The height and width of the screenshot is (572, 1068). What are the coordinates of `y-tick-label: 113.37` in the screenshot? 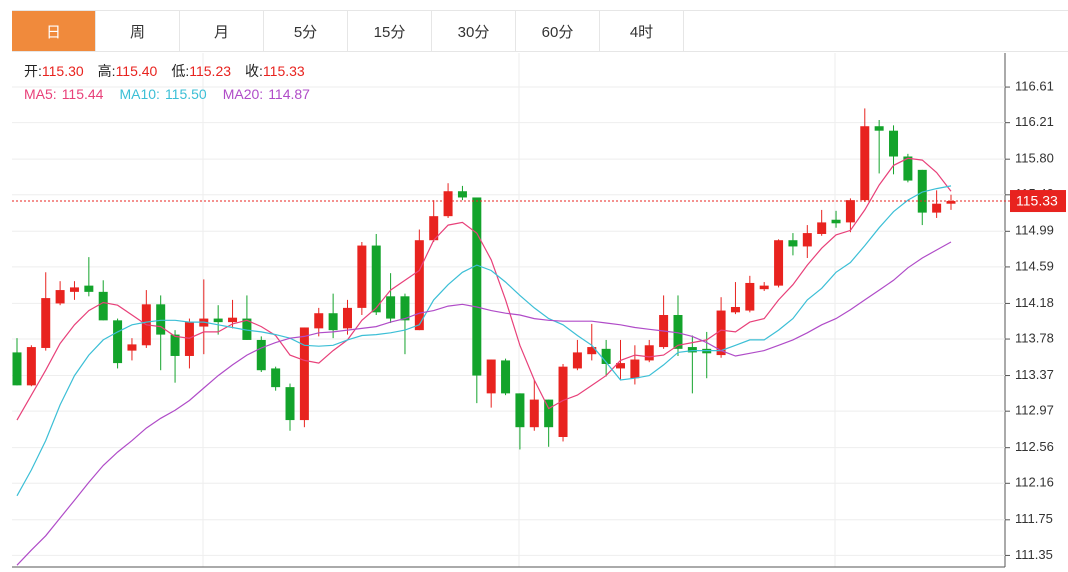 It's located at (1034, 374).